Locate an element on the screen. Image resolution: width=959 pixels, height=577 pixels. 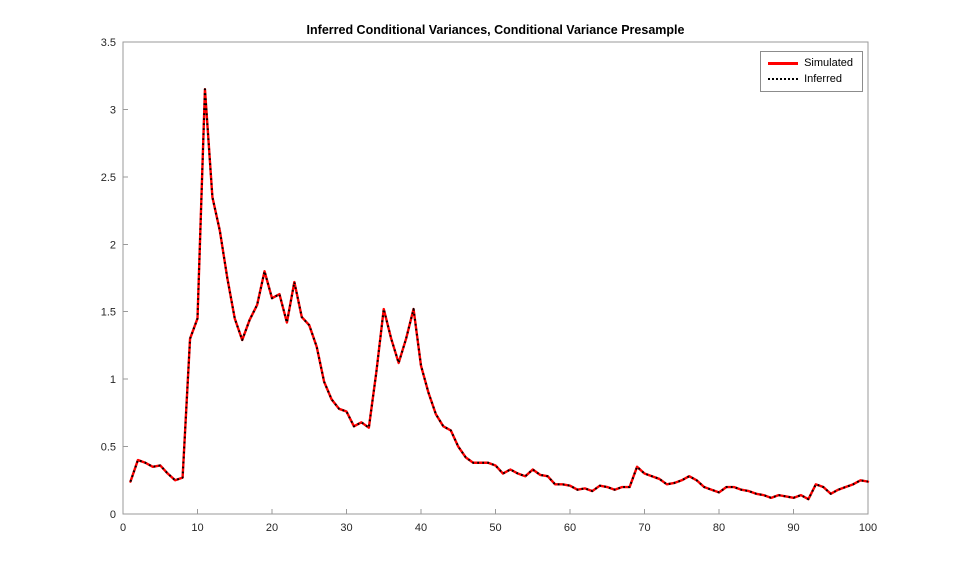
y-tick-label: 2.5 is located at coordinates (108, 178).